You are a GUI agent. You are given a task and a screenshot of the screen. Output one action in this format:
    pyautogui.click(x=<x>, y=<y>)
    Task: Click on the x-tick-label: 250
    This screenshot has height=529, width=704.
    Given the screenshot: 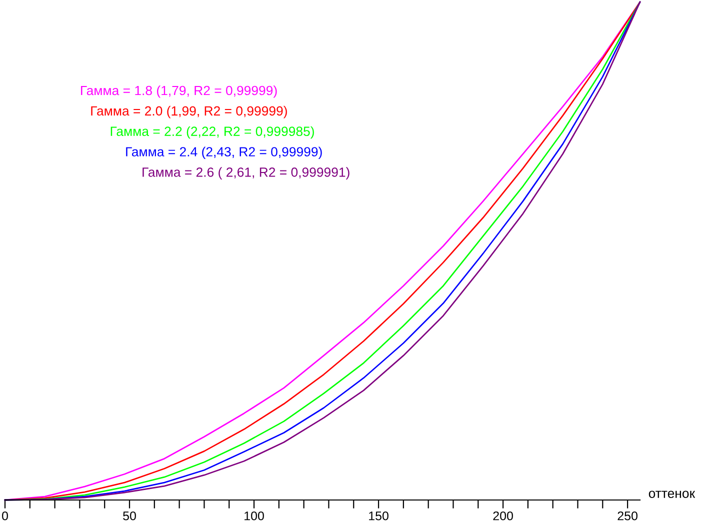 What is the action you would take?
    pyautogui.click(x=628, y=515)
    